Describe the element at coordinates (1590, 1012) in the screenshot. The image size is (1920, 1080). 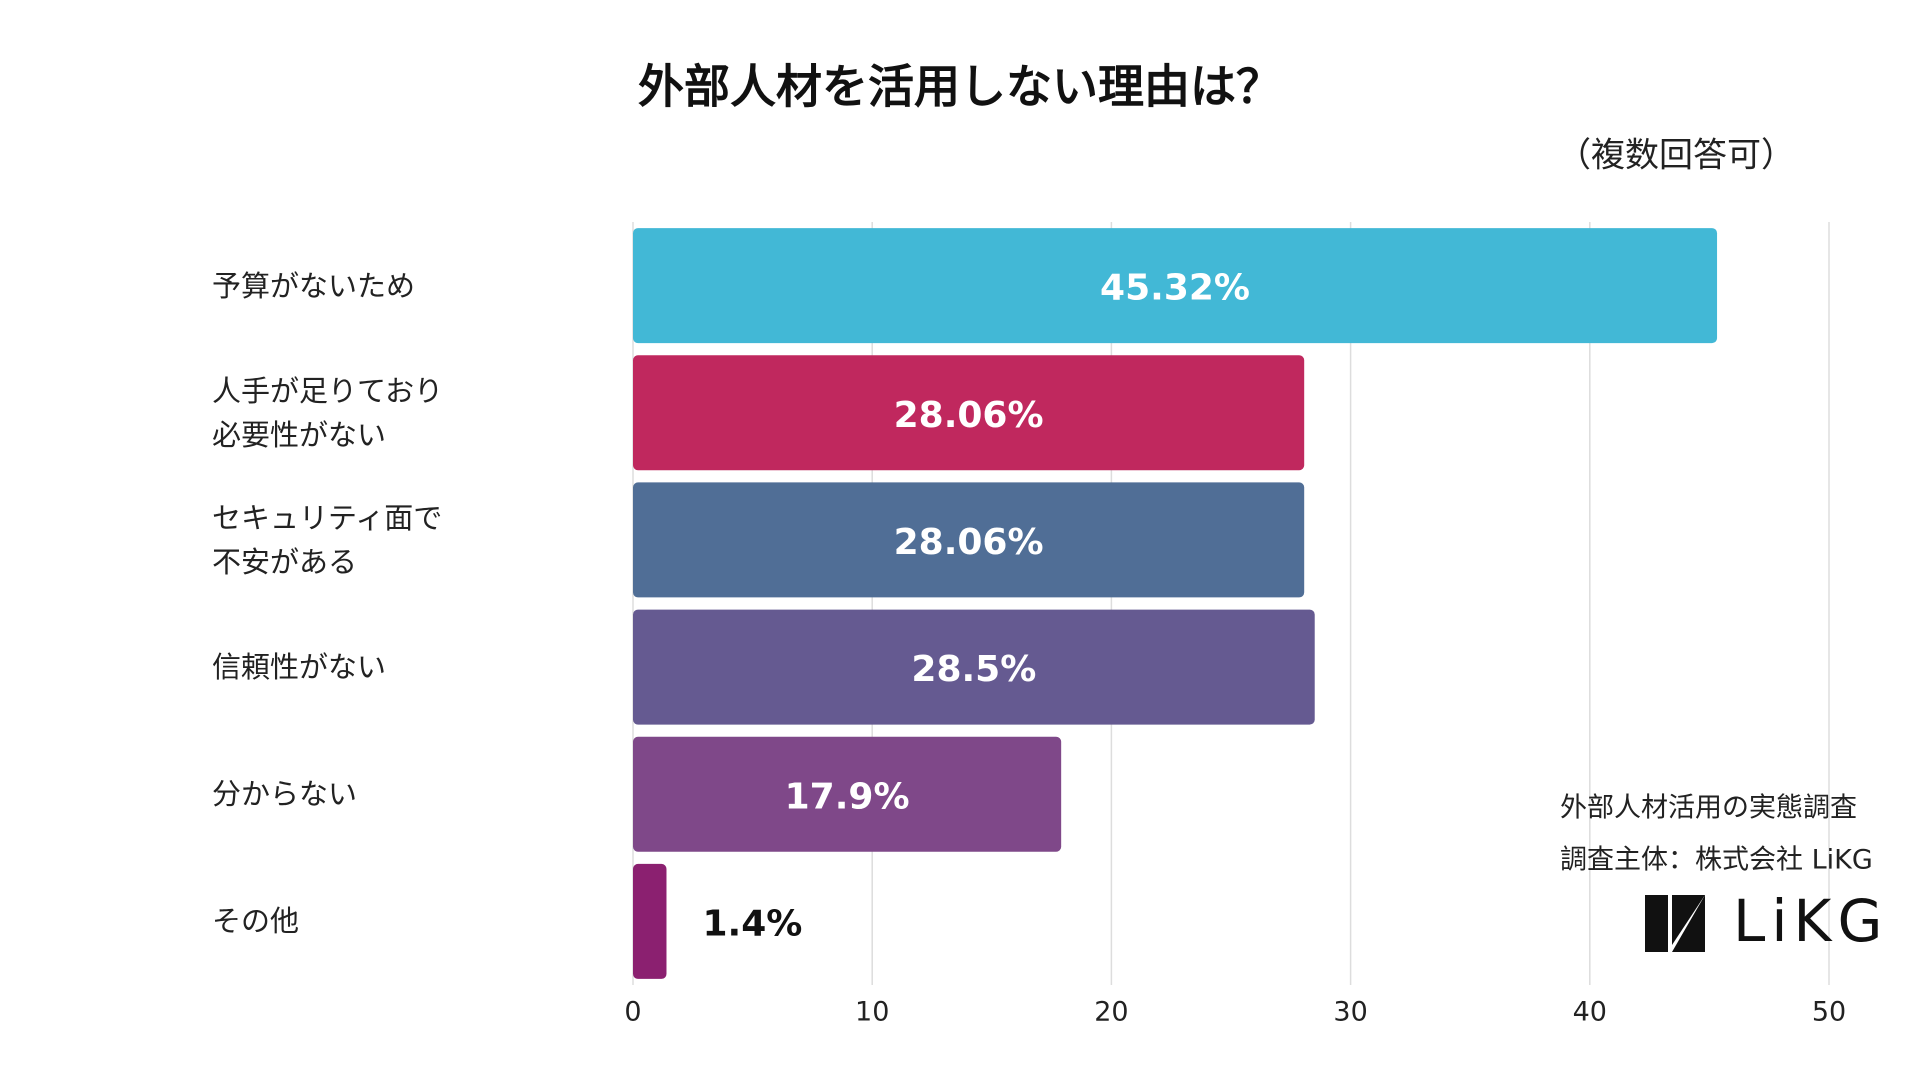
I see `x-tick-label: 40` at that location.